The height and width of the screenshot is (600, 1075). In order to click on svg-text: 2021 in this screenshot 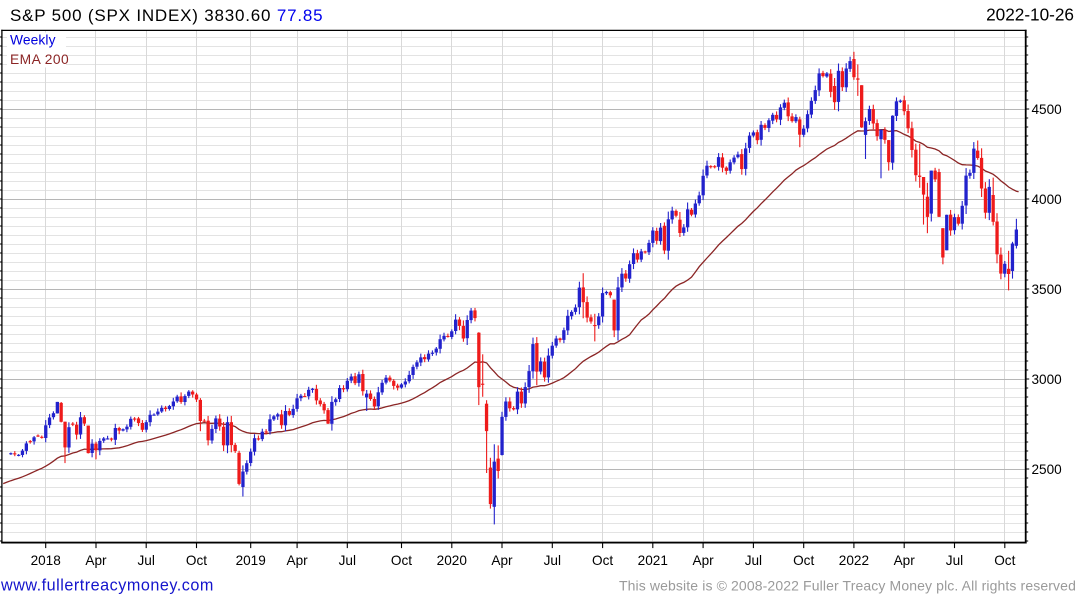, I will do `click(653, 560)`.